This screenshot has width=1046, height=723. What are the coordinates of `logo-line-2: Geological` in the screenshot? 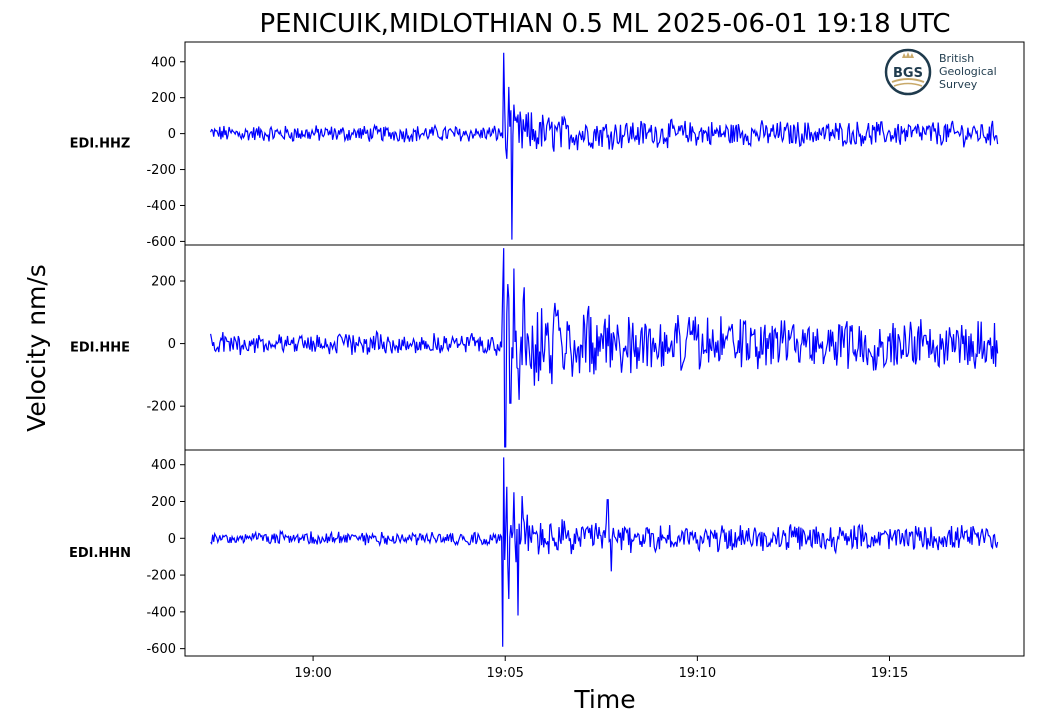 It's located at (968, 71).